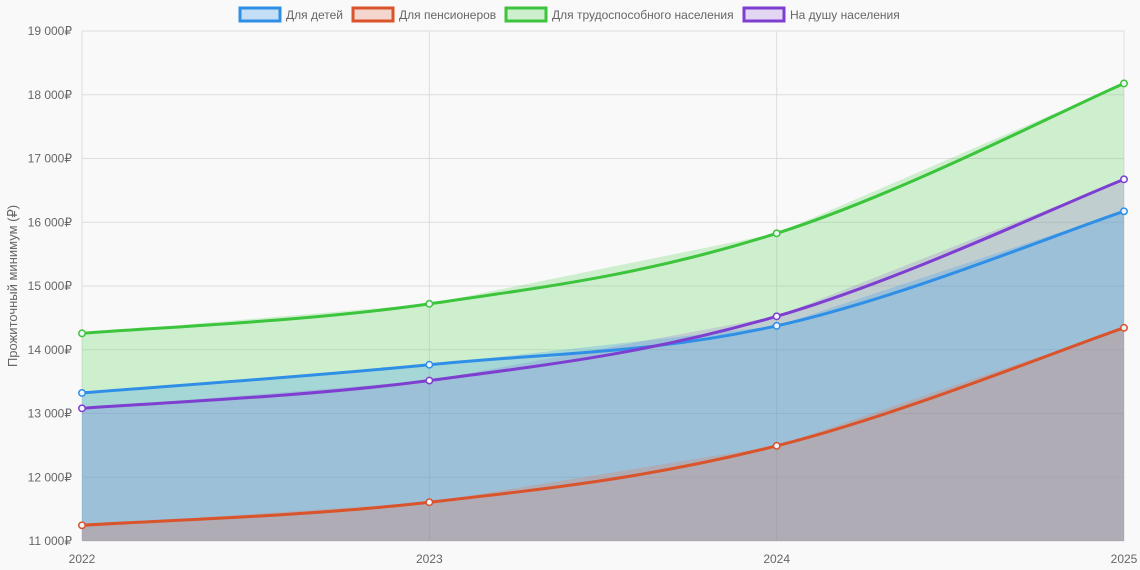 The image size is (1140, 570). I want to click on legend-item-2: Для трудоспособного населения, so click(619, 14).